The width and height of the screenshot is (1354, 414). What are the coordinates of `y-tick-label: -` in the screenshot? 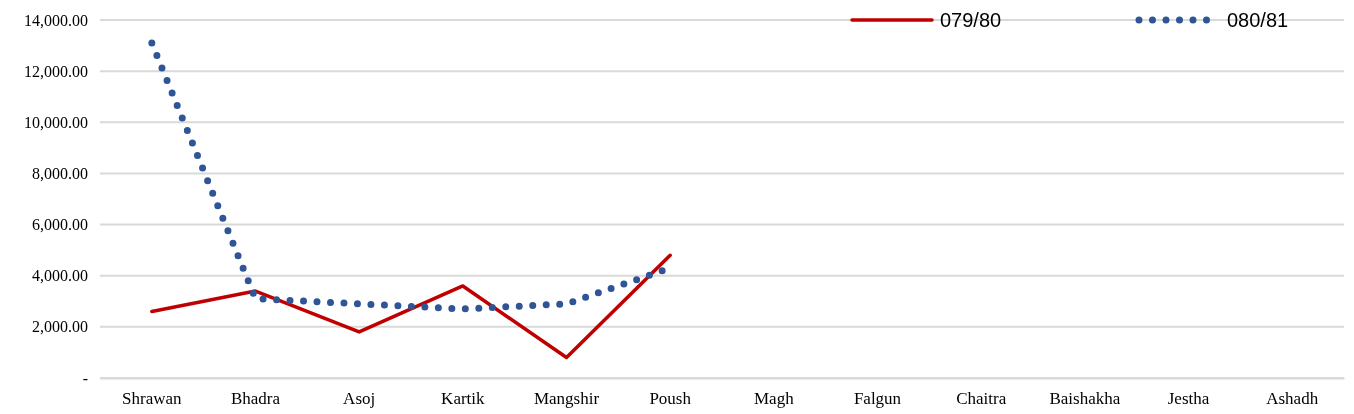 It's located at (85, 378).